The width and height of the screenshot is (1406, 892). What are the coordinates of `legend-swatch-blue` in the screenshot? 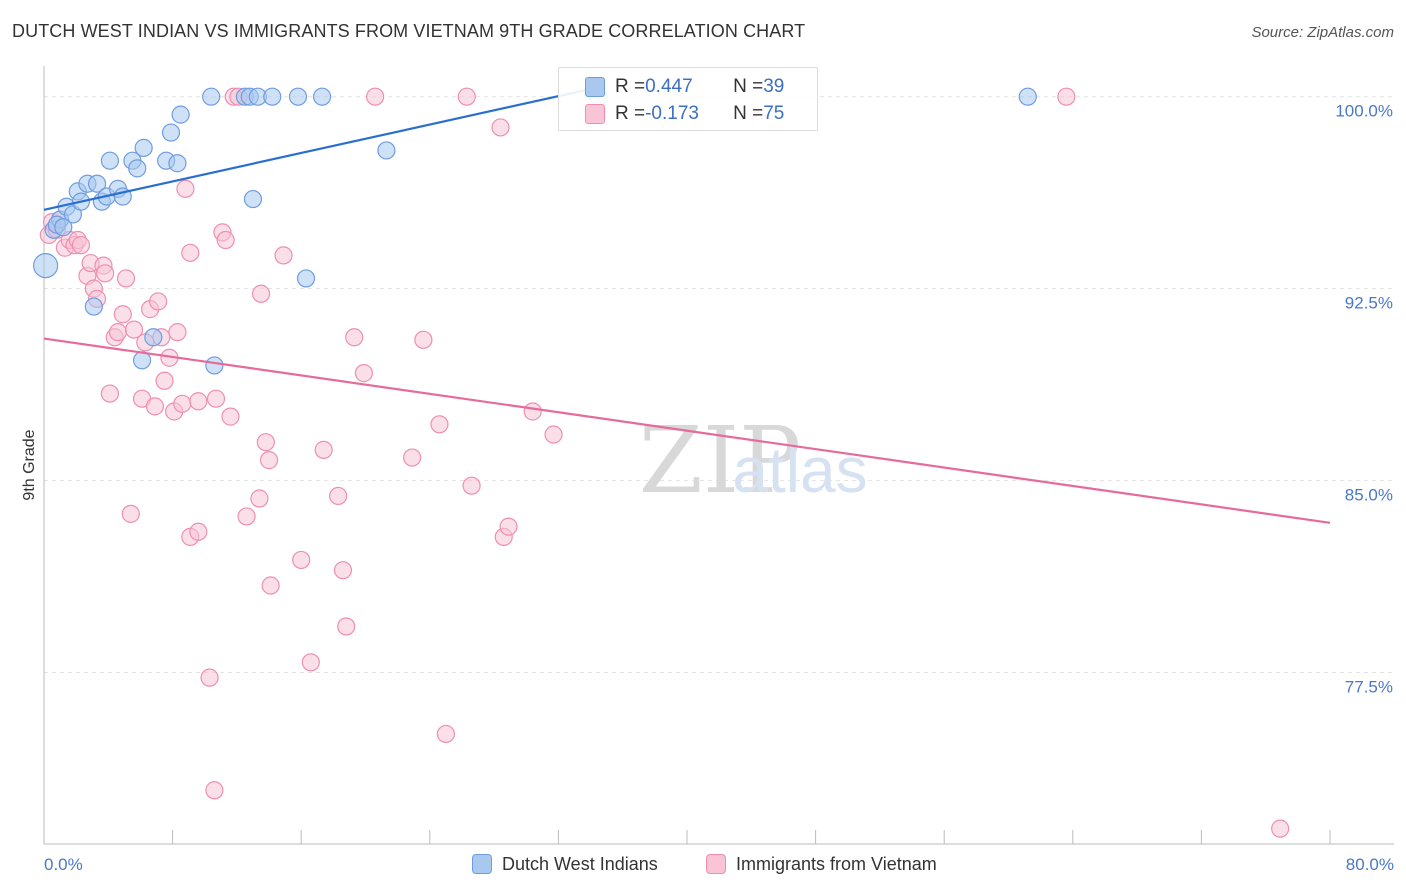 It's located at (595, 87).